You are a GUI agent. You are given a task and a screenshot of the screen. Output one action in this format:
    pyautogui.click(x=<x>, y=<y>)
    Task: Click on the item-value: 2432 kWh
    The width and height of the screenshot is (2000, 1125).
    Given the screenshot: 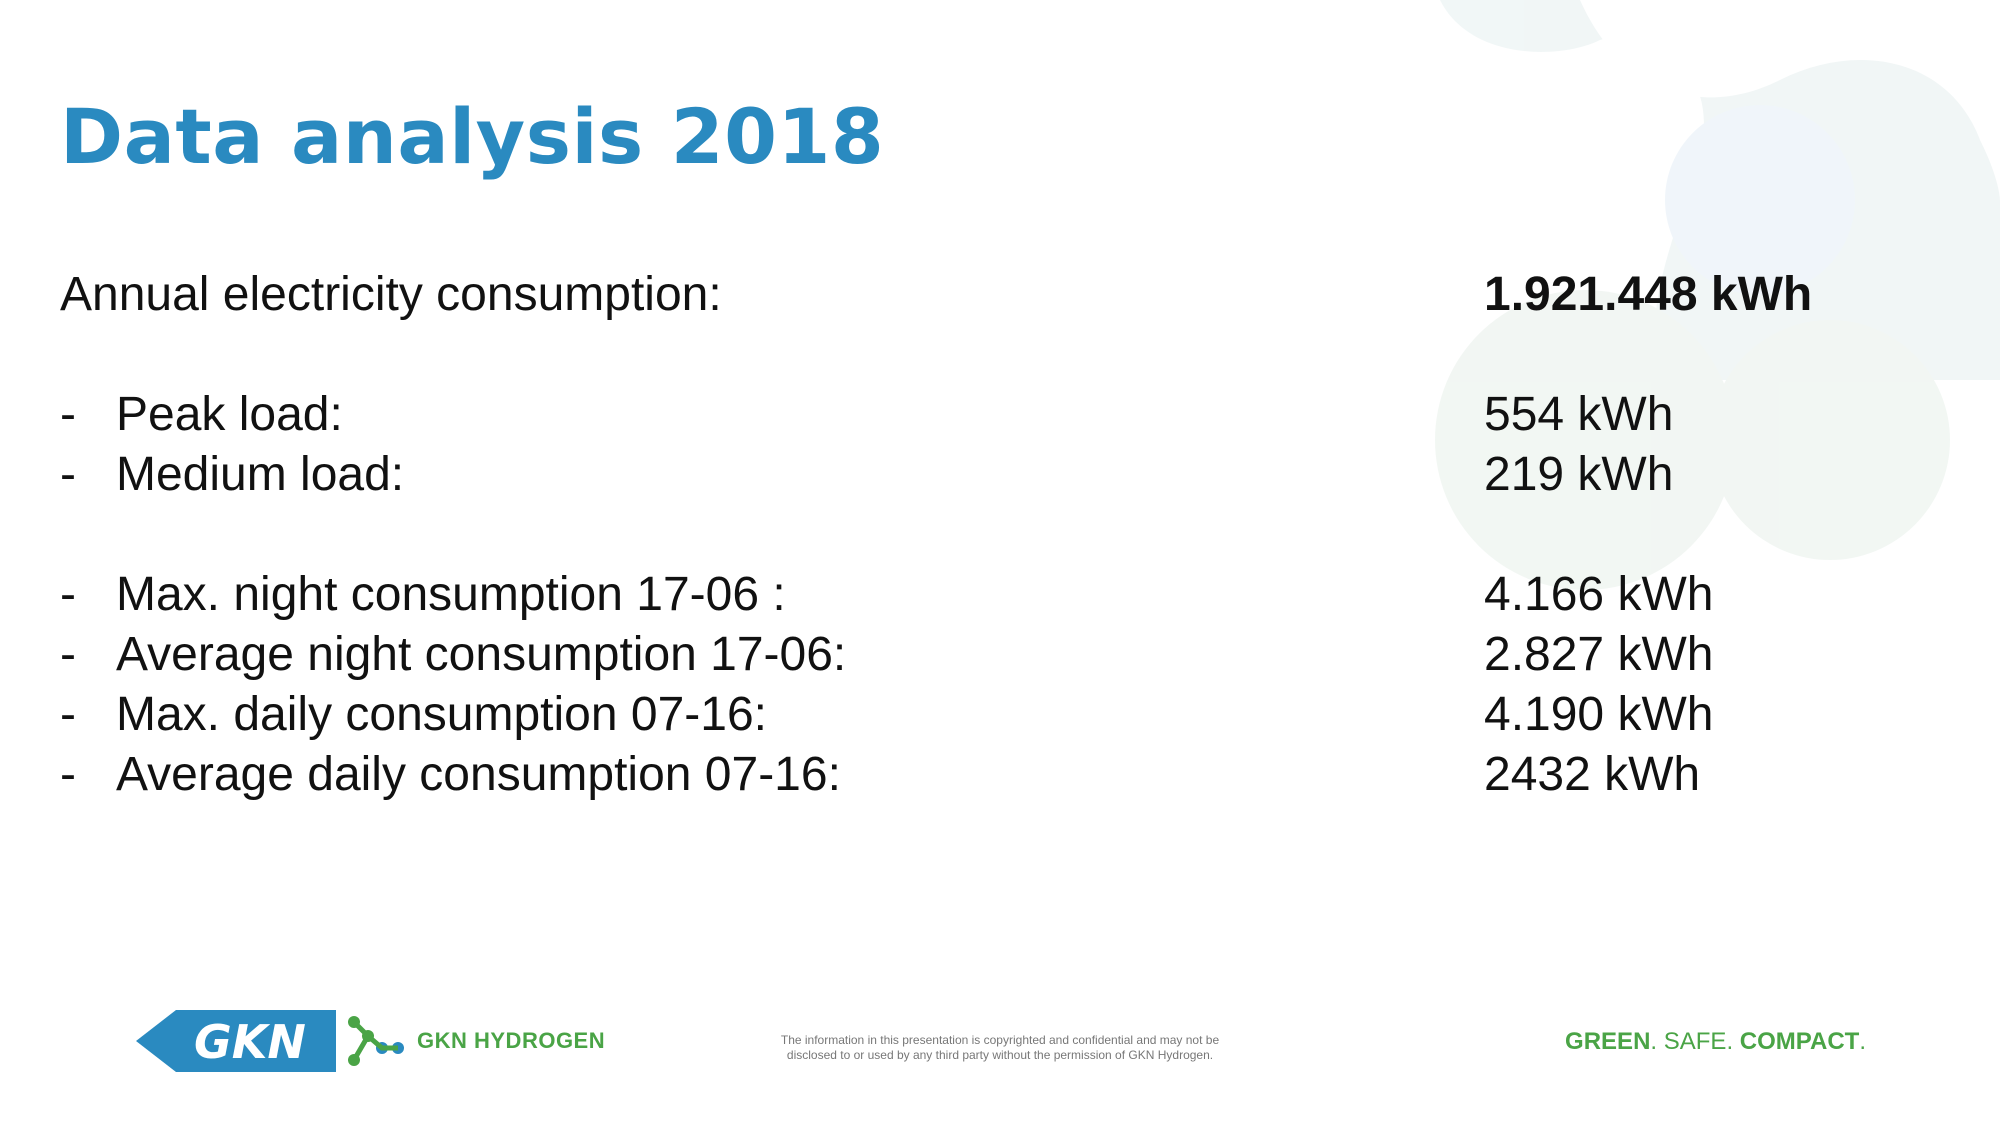 What is the action you would take?
    pyautogui.click(x=1592, y=774)
    